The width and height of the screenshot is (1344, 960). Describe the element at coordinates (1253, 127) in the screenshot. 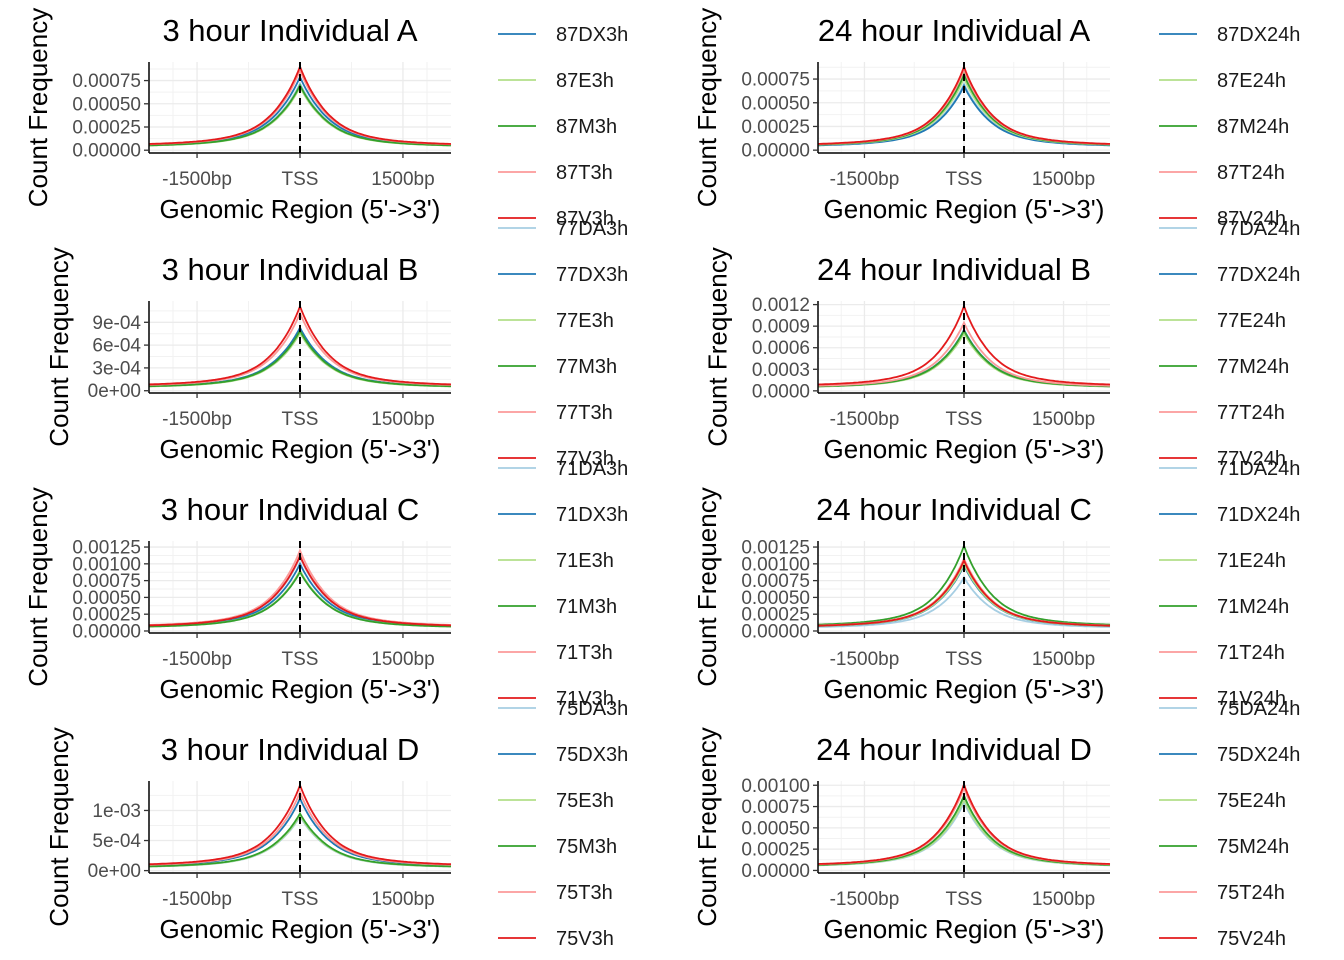

I see `legend-label: 87M24h` at that location.